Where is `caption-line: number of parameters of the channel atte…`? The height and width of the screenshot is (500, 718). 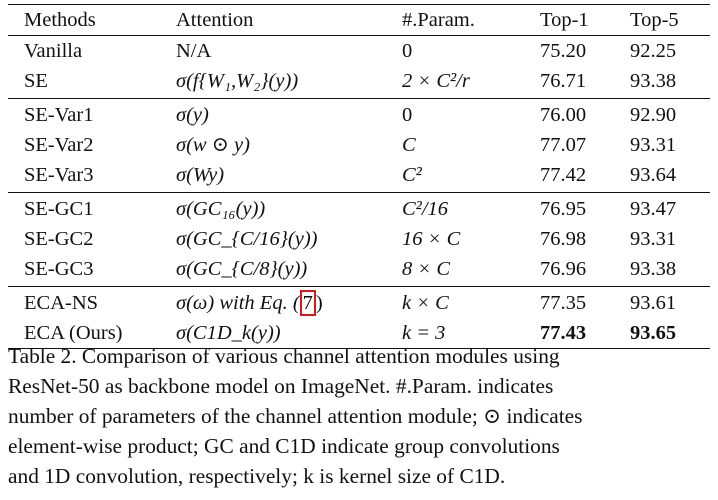 caption-line: number of parameters of the channel atte… is located at coordinates (295, 416).